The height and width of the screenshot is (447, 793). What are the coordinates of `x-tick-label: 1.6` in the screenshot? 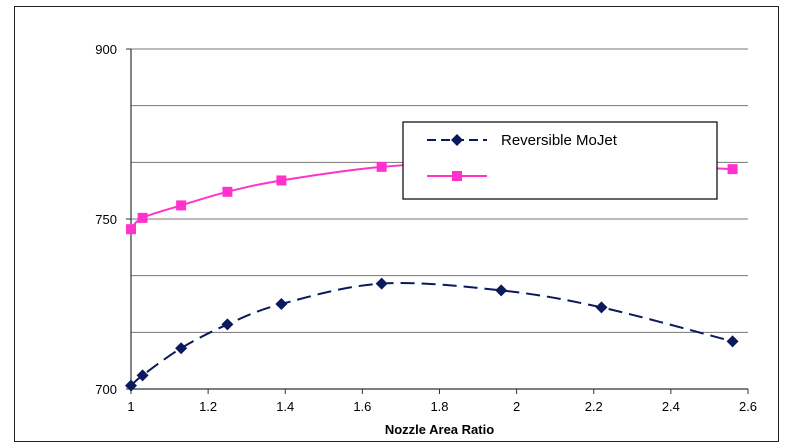 It's located at (362, 406).